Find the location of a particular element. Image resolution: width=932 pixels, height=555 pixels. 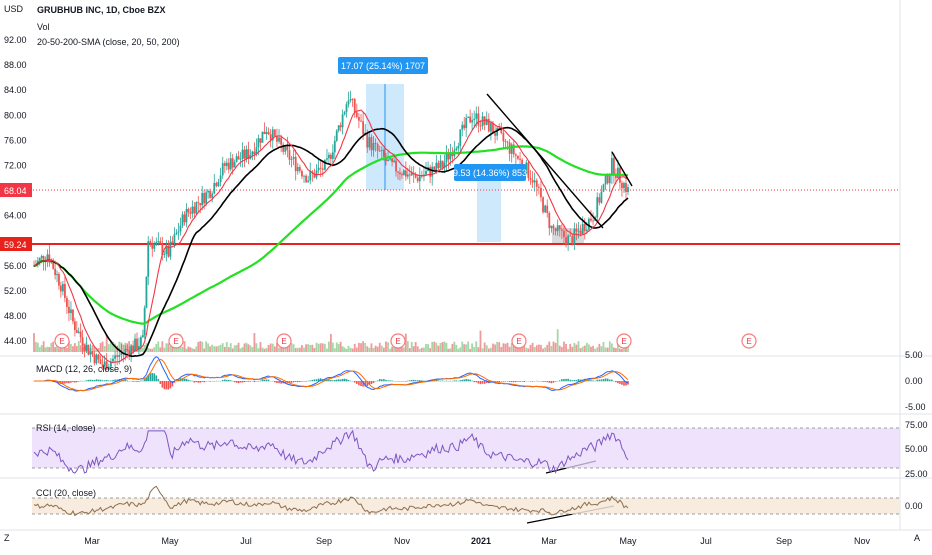

price-tick-label: 64.00 is located at coordinates (15, 216).